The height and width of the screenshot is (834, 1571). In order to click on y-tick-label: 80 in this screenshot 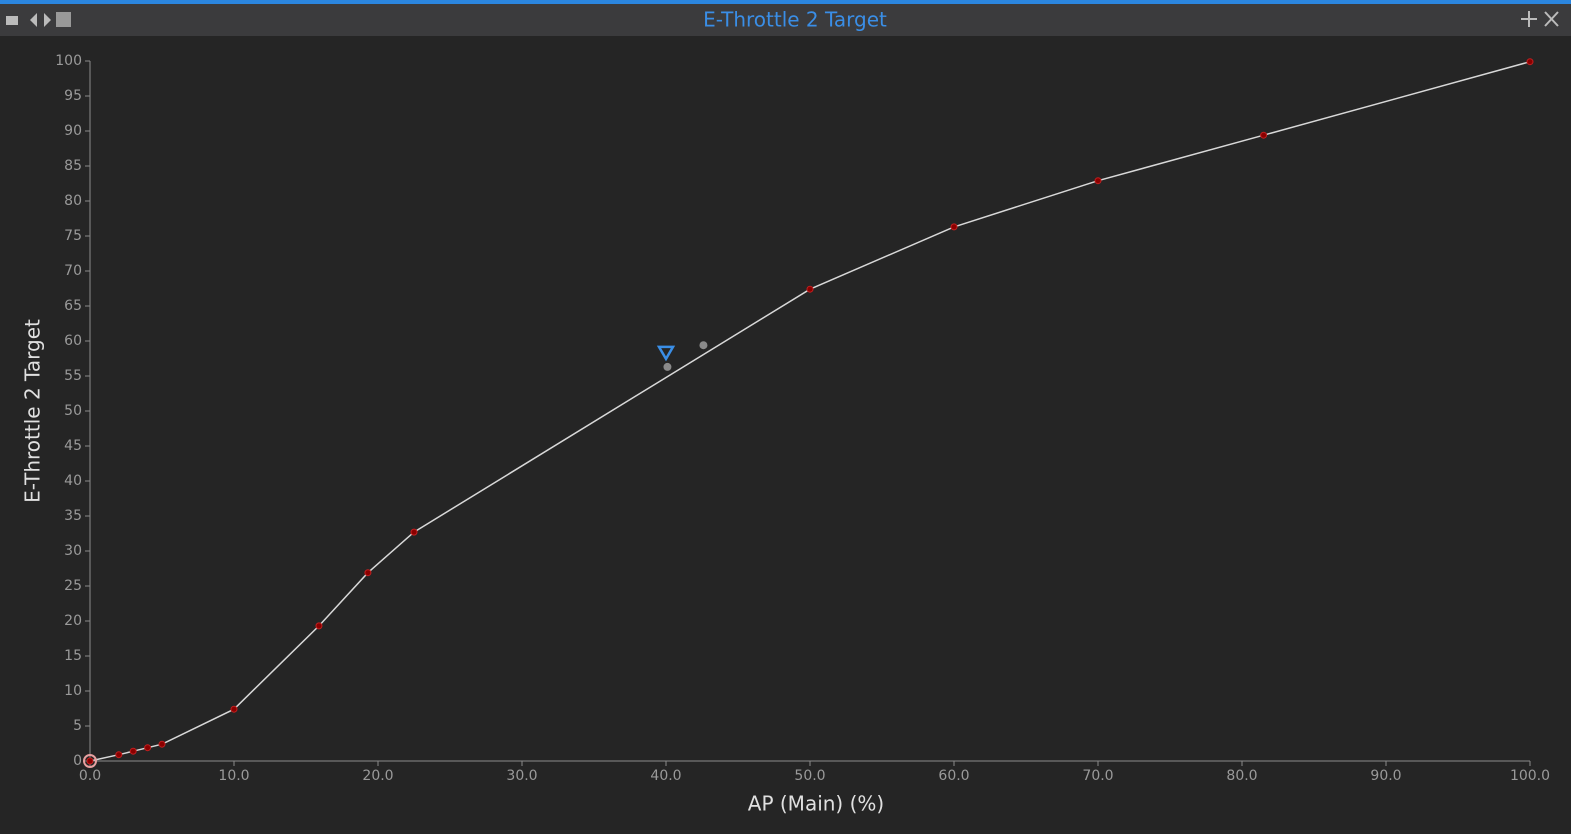, I will do `click(73, 201)`.